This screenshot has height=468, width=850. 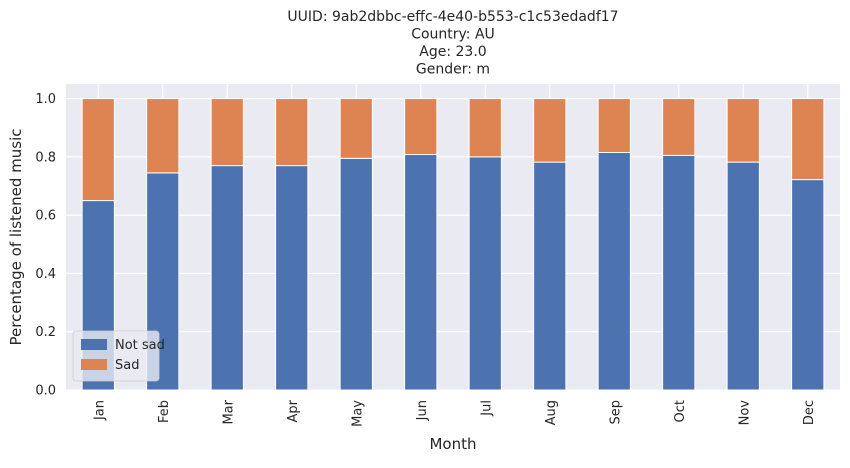 What do you see at coordinates (809, 412) in the screenshot?
I see `x-tick-label: Dec` at bounding box center [809, 412].